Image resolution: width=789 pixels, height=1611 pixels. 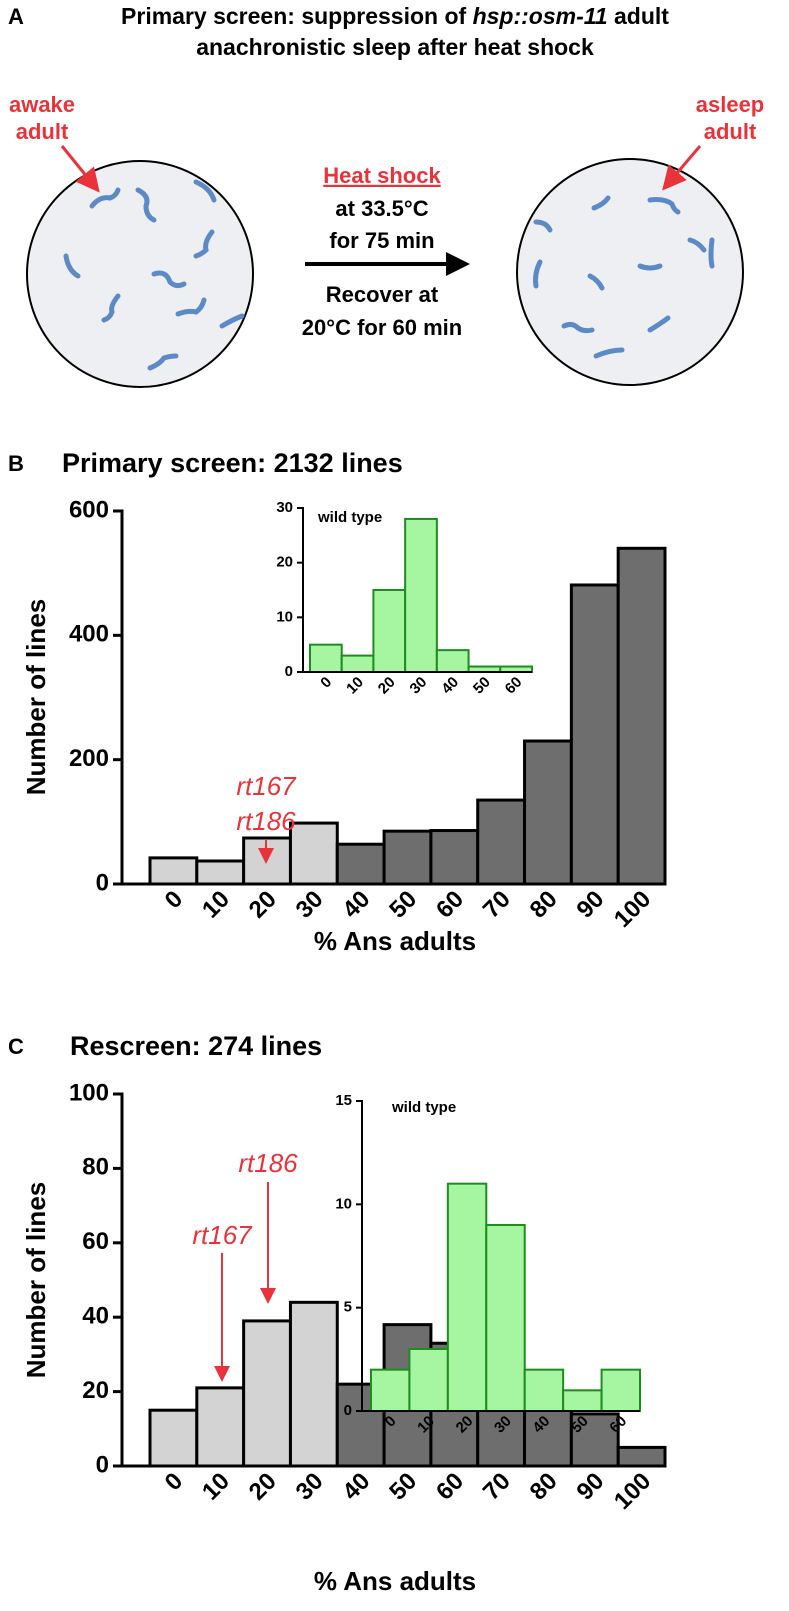 I want to click on y-tick-label: 100, so click(x=89, y=1092).